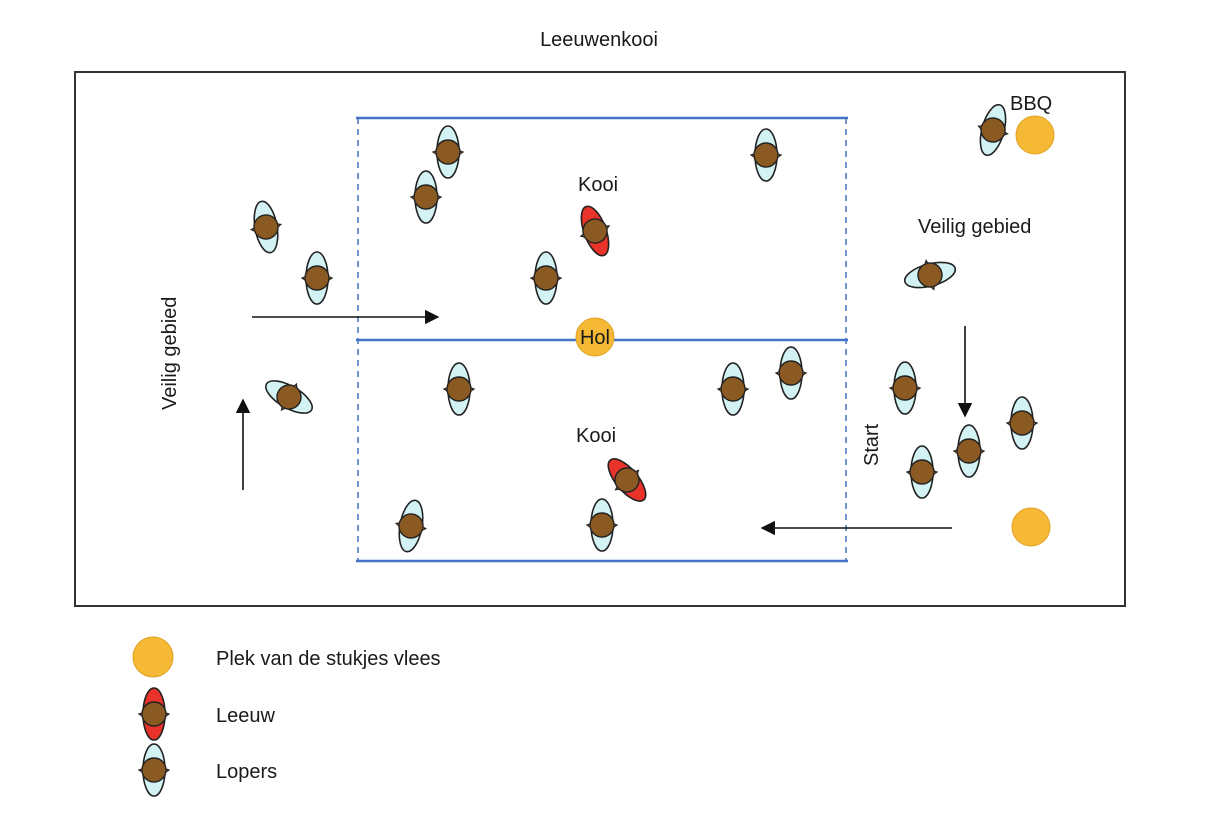 This screenshot has width=1214, height=830. I want to click on legend-meat-swatch, so click(153, 657).